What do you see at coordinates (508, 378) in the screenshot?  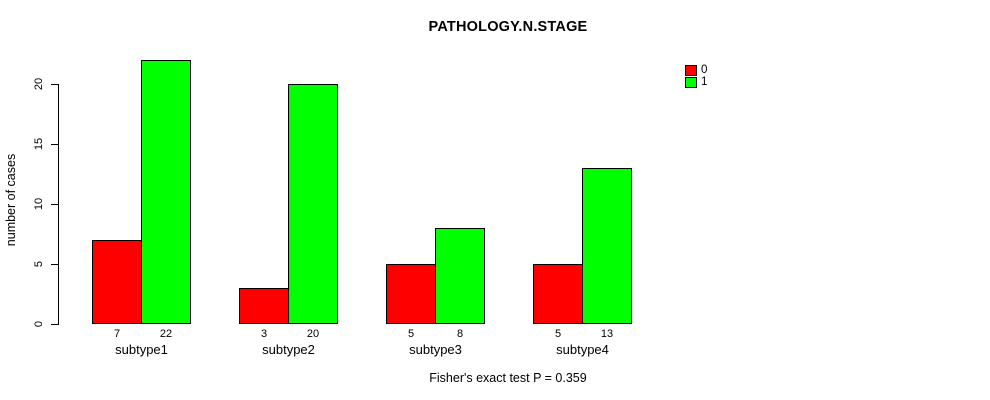 I see `annotation-fisher-test: Fisher's exact test P = 0.359` at bounding box center [508, 378].